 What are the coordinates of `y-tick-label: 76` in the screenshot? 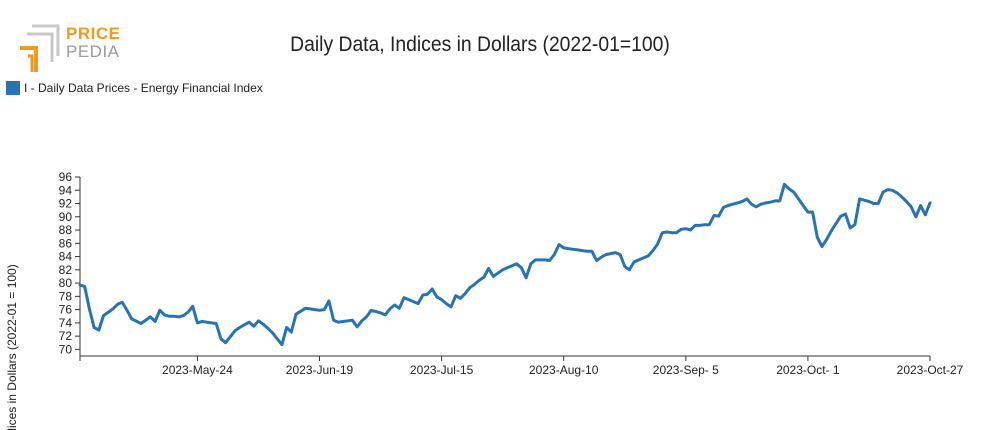 It's located at (66, 310).